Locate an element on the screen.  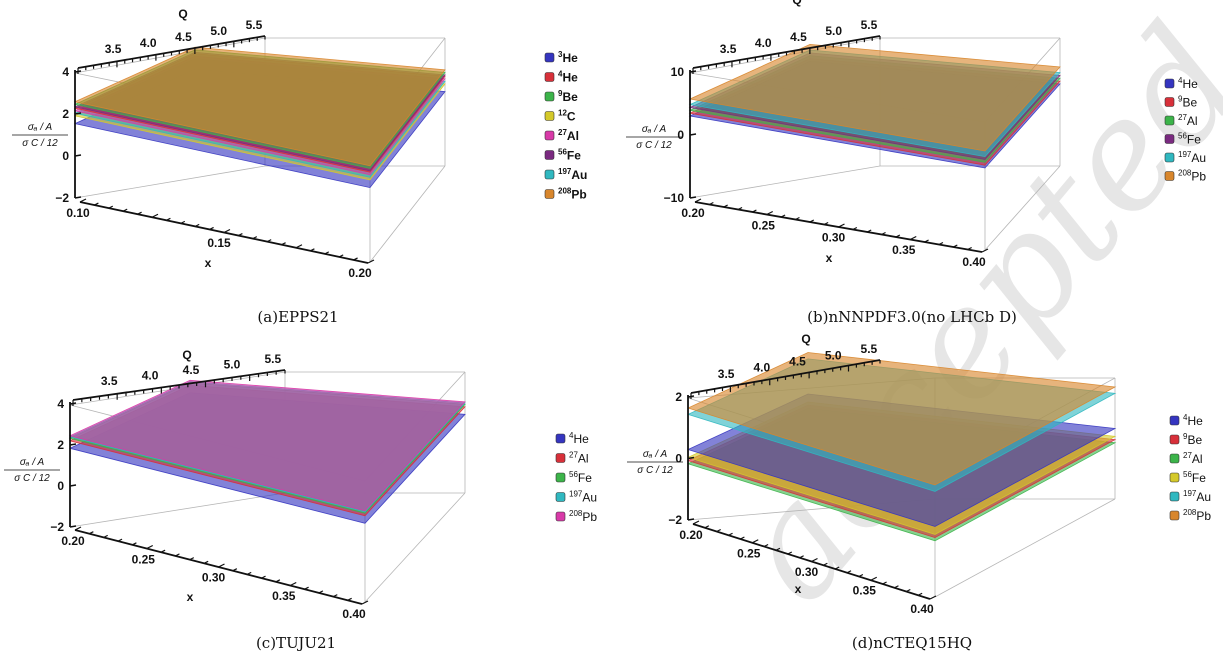
legend-mass-number: 56 is located at coordinates (1182, 136).